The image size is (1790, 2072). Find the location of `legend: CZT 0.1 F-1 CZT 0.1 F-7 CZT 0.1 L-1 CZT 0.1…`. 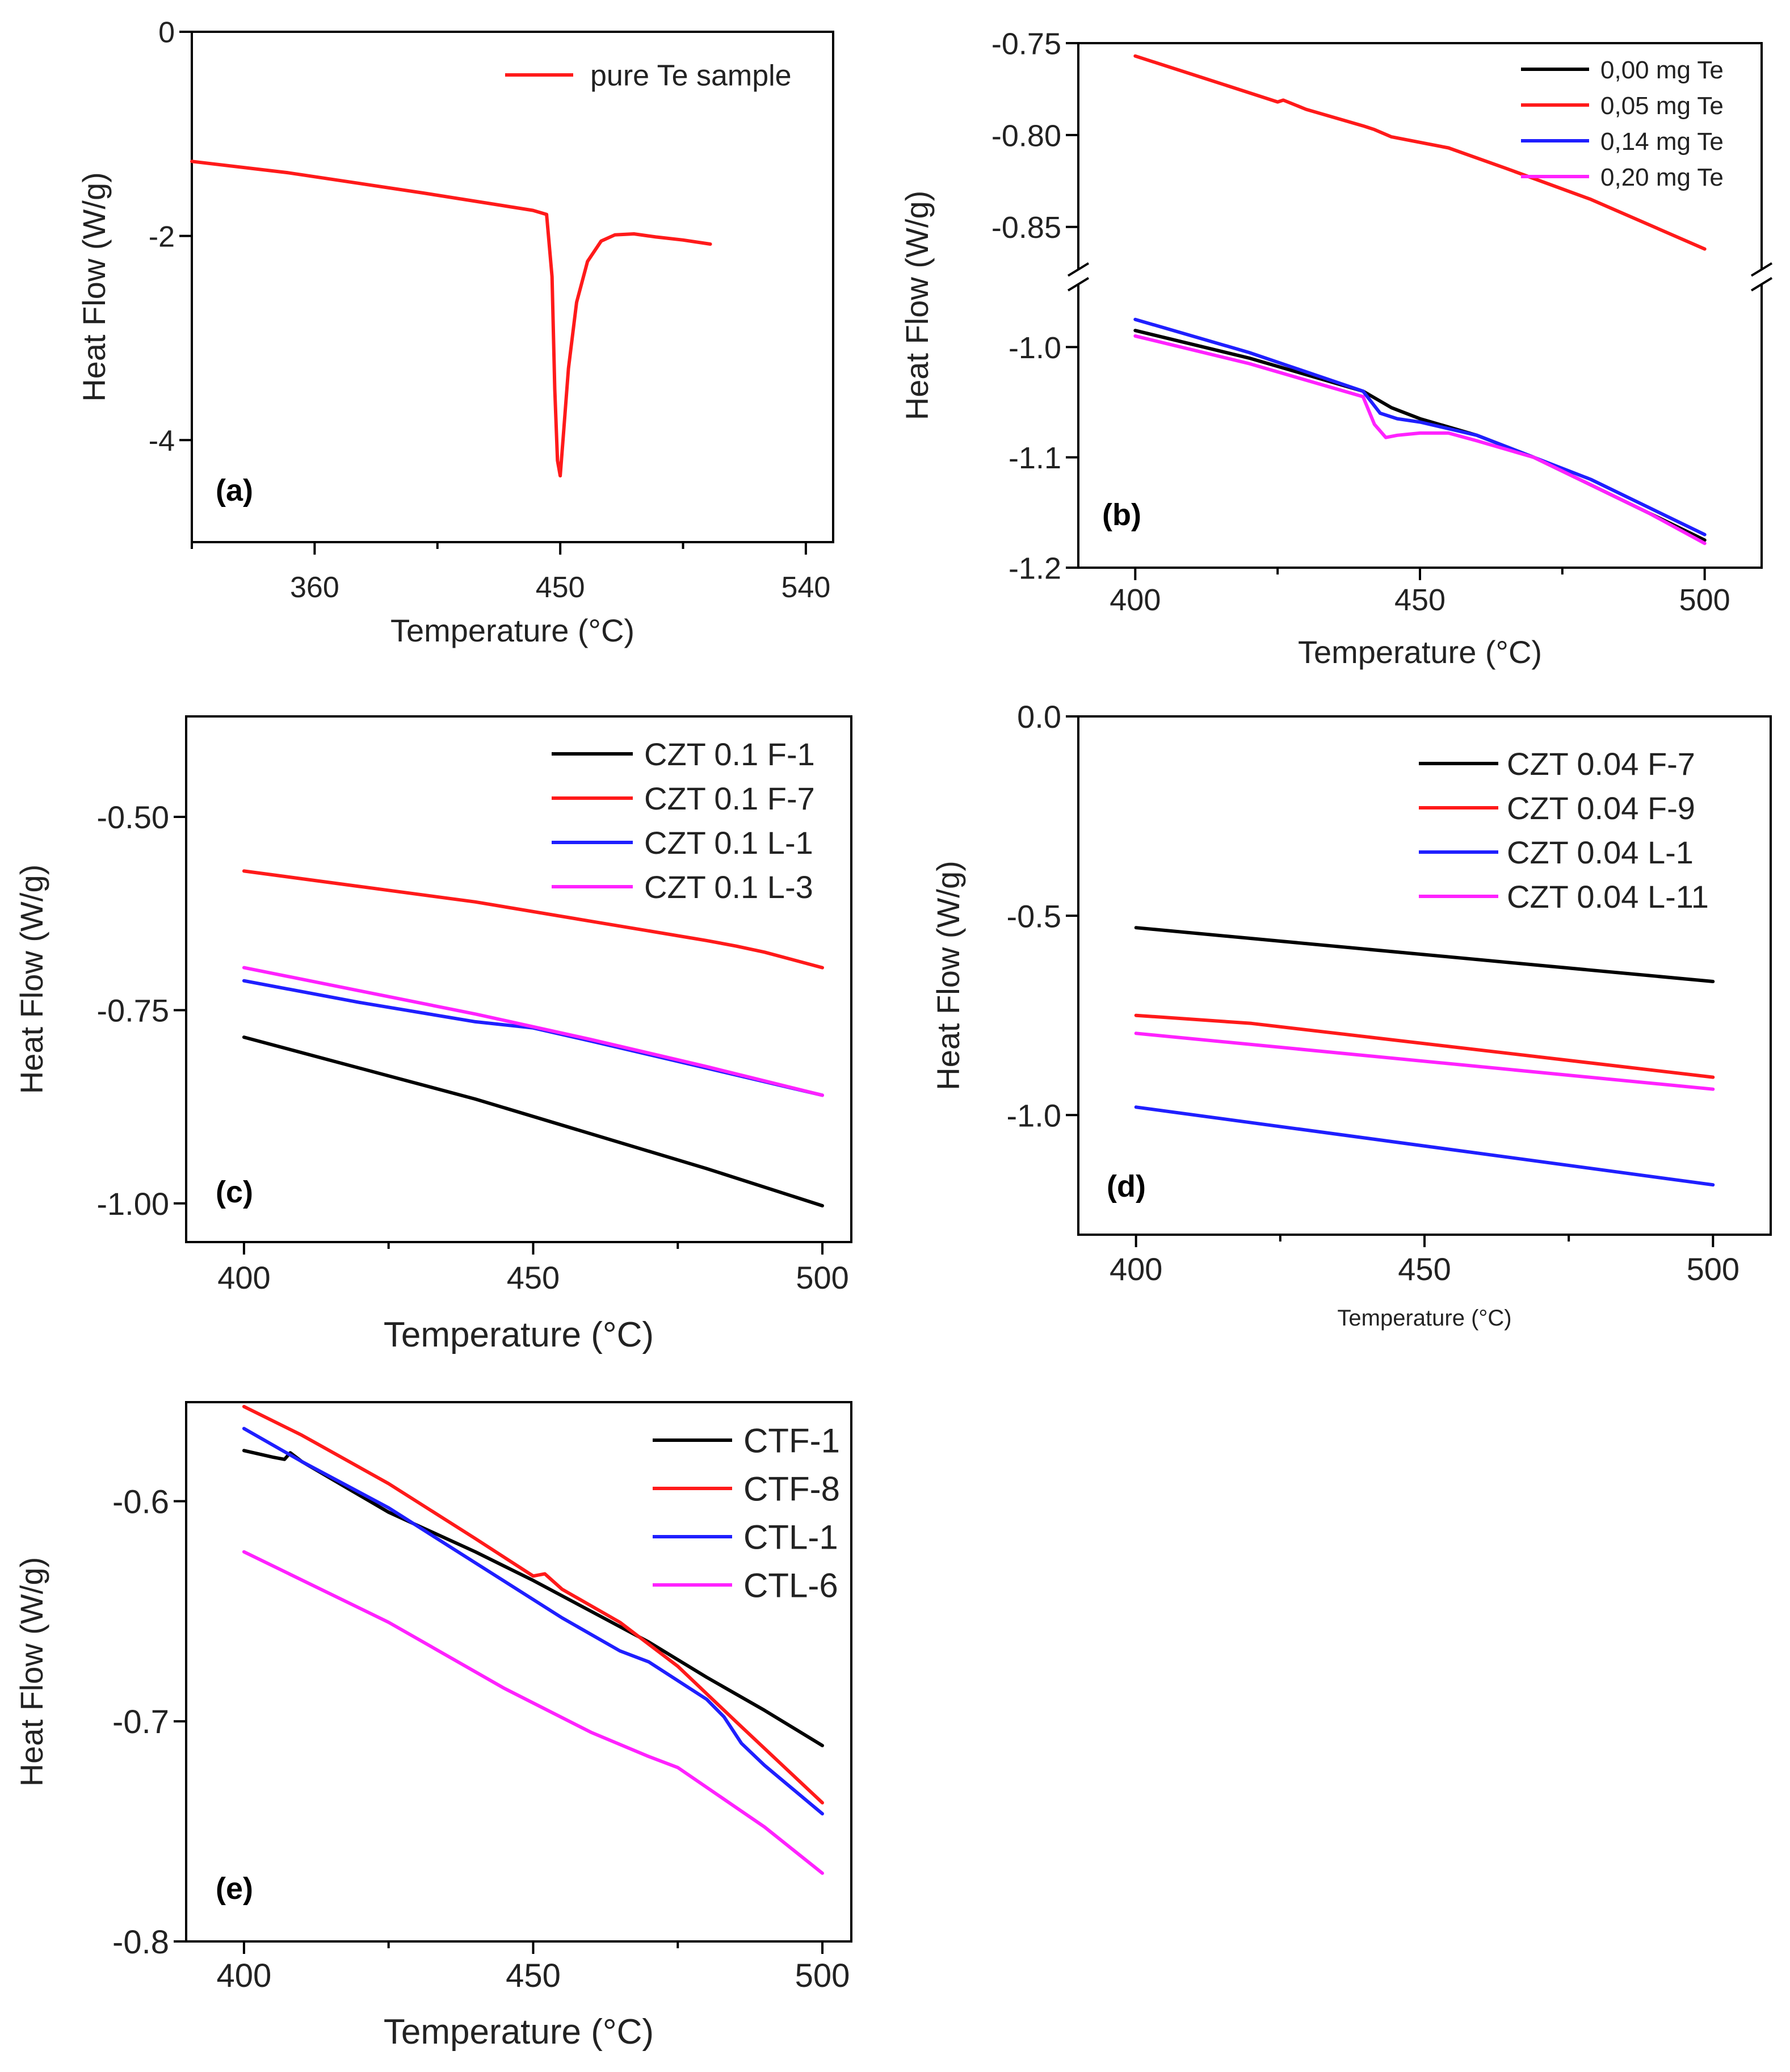

legend: CZT 0.1 F-1 CZT 0.1 F-7 CZT 0.1 L-1 CZT 0.1… is located at coordinates (683, 820).